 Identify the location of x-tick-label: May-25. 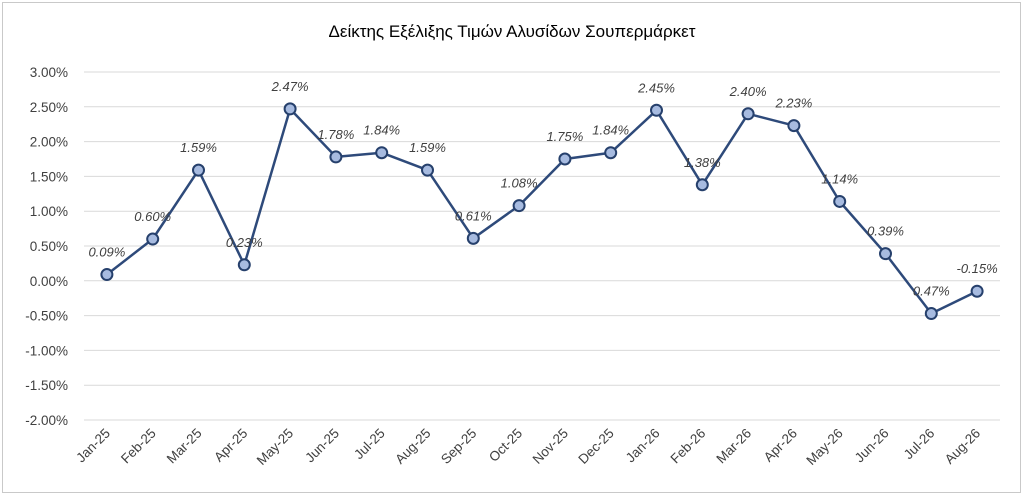
(275, 447).